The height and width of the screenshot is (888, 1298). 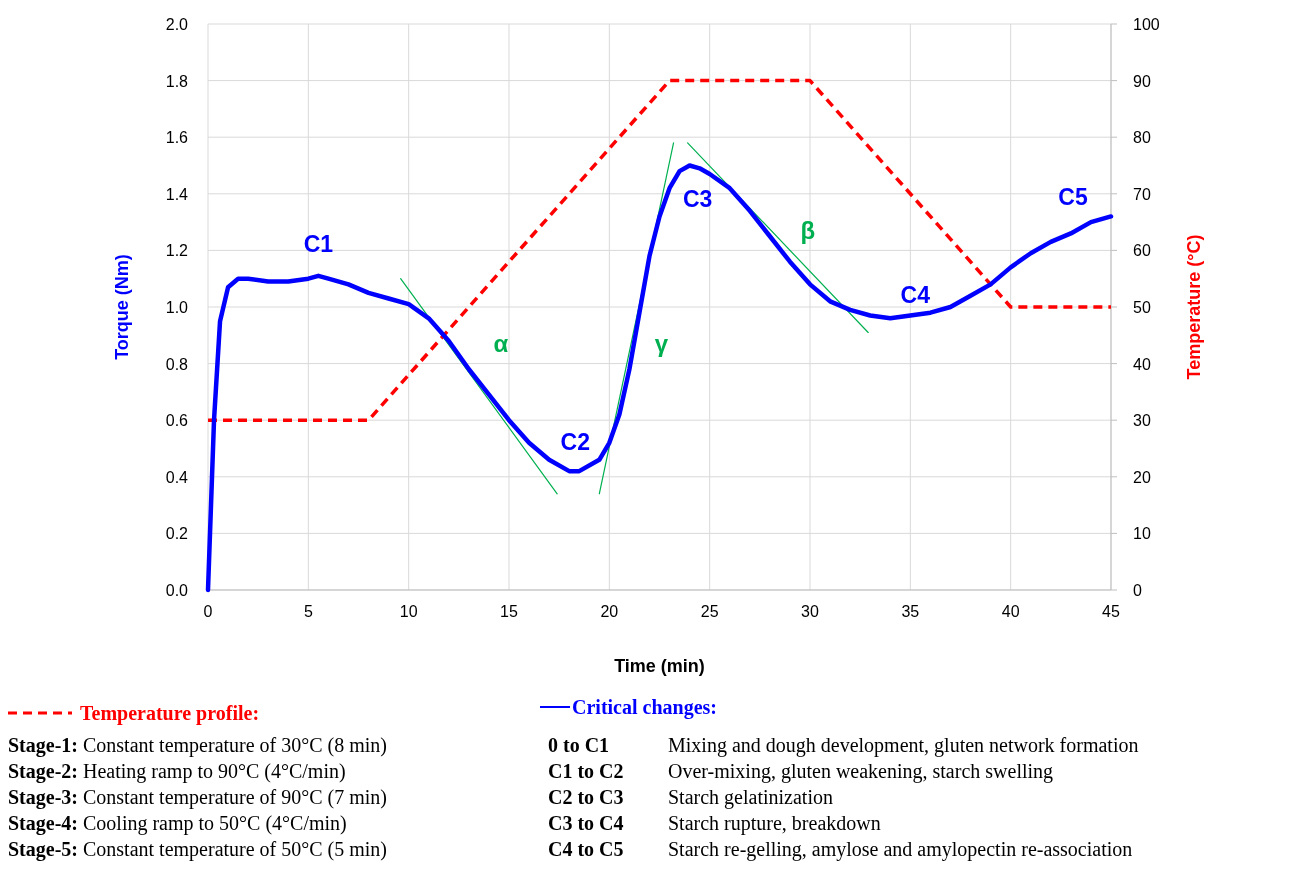 What do you see at coordinates (1194, 307) in the screenshot?
I see `y2-axis-title: Temperature (°C)` at bounding box center [1194, 307].